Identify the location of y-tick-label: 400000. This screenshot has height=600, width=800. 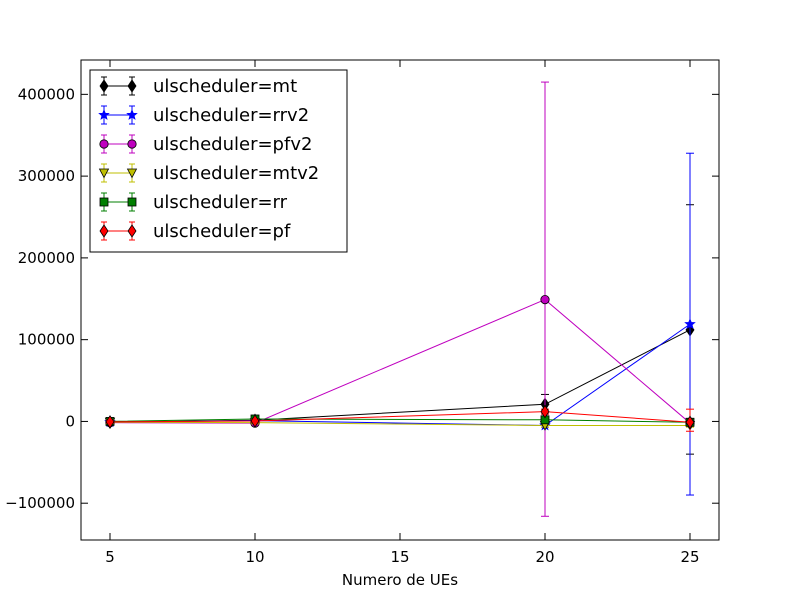
(46, 94).